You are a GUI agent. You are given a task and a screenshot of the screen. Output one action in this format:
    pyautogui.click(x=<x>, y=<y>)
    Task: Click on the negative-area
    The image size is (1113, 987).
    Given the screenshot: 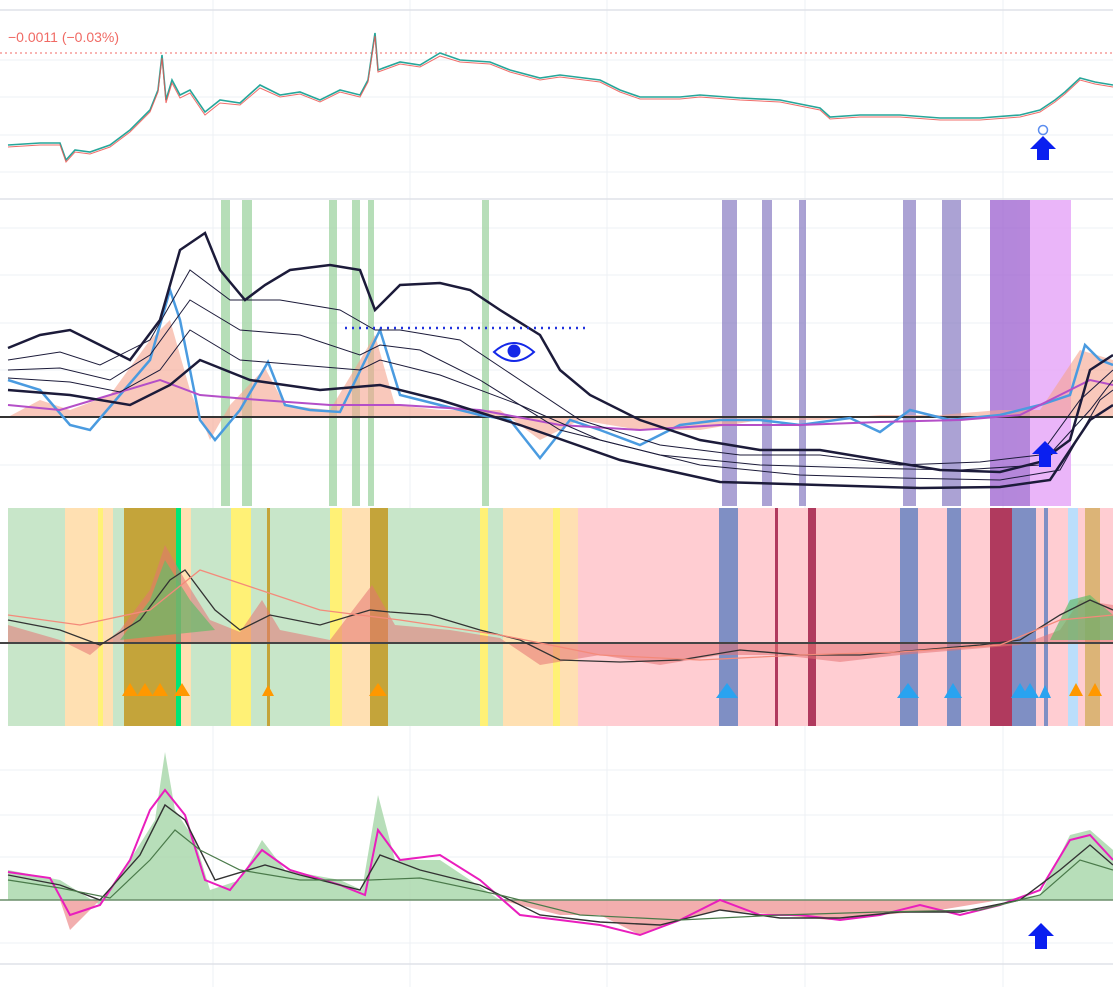 What is the action you would take?
    pyautogui.click(x=530, y=917)
    